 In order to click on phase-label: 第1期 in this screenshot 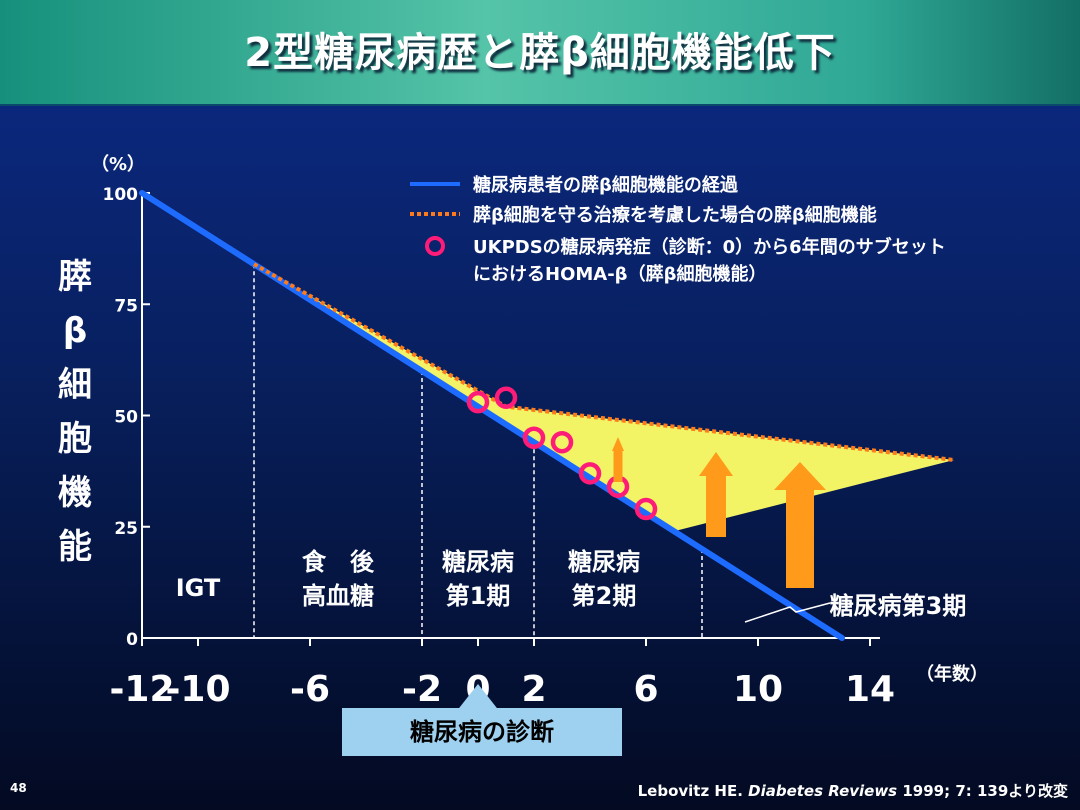, I will do `click(478, 596)`.